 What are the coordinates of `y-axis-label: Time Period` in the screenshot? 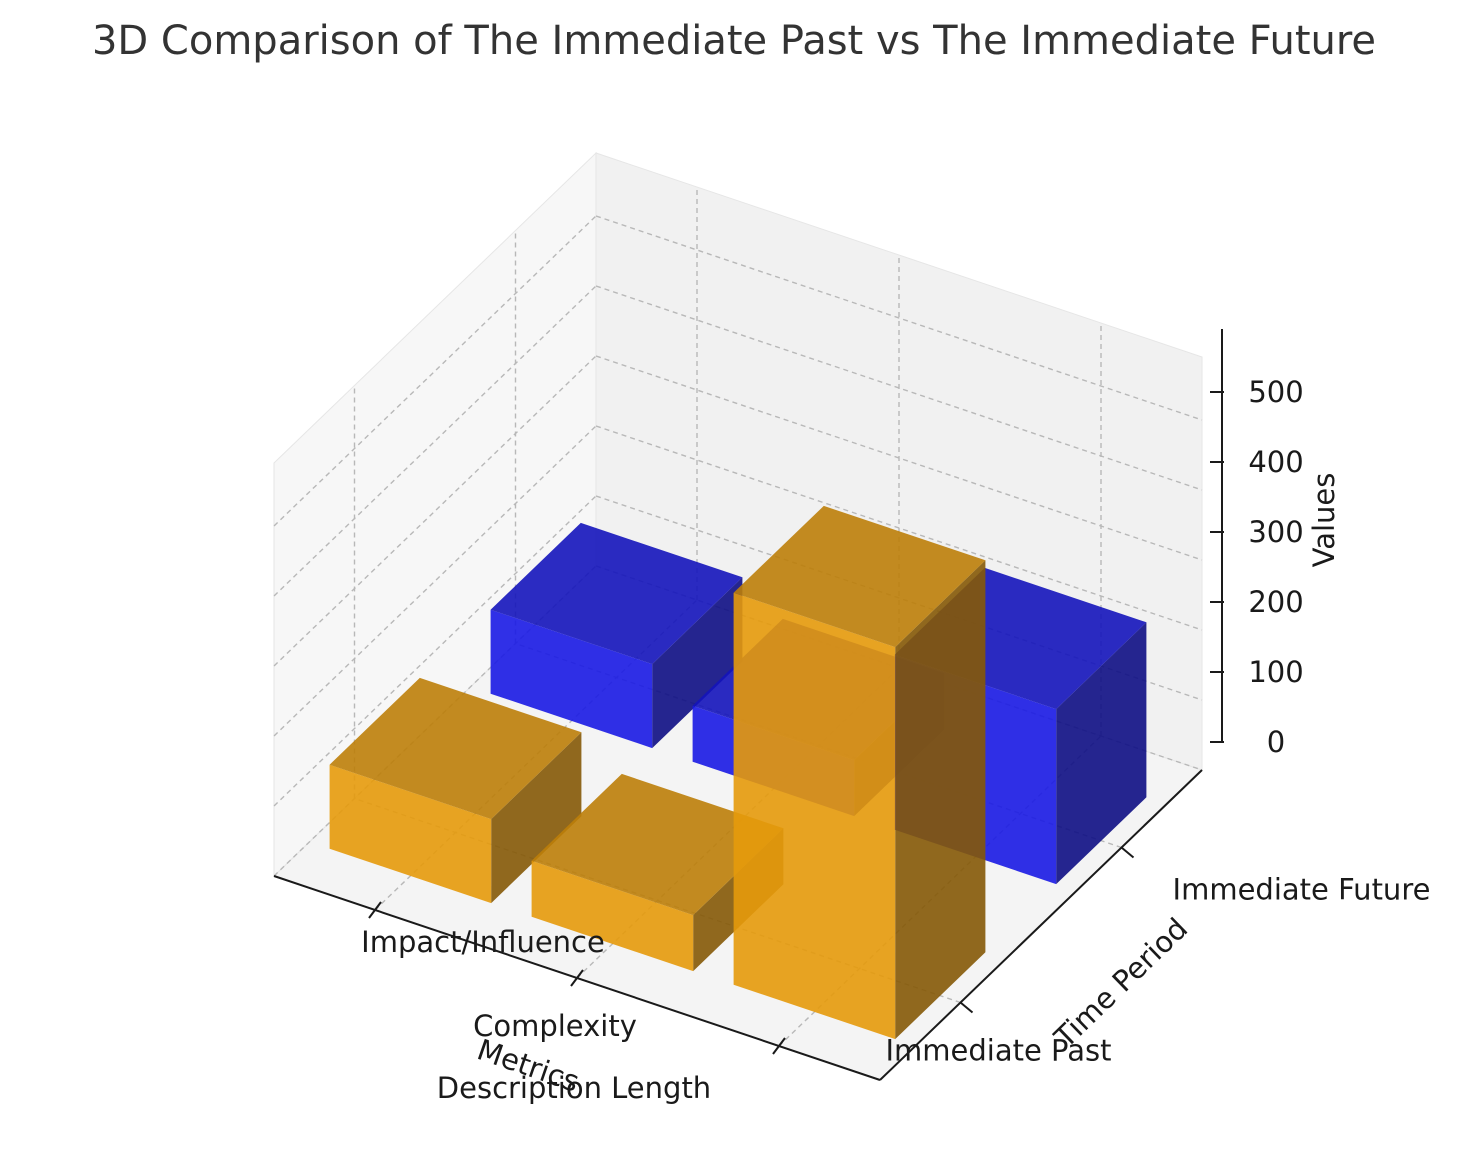 It's located at (1120, 983).